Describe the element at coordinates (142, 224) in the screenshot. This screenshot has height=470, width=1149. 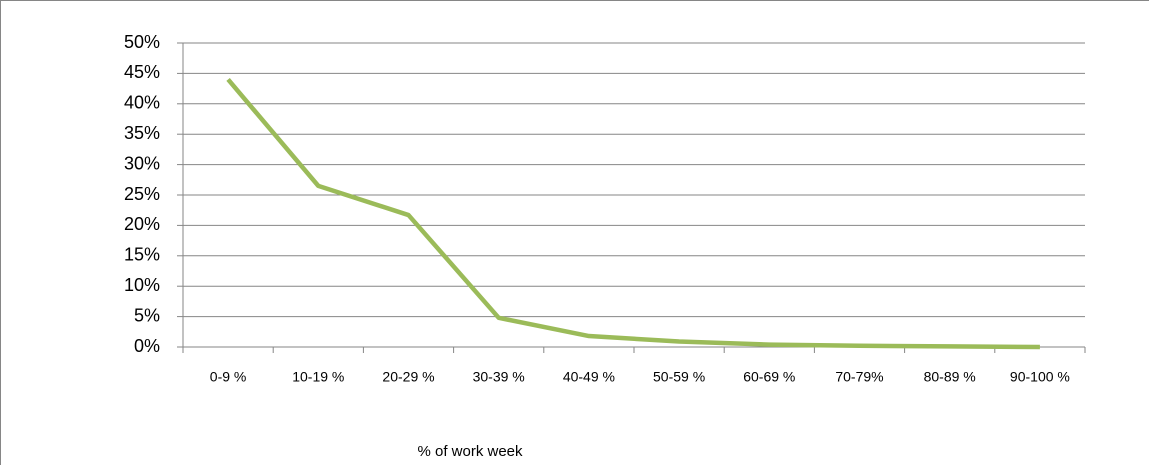
I see `y-tick-label: 20%` at that location.